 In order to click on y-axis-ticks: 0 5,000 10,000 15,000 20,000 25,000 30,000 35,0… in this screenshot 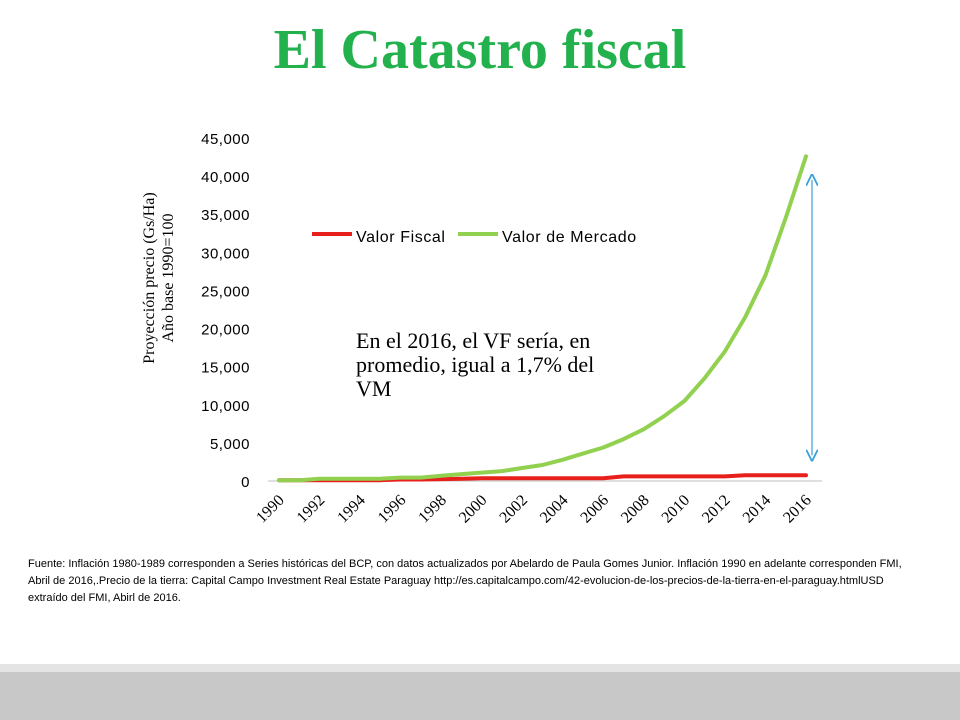, I will do `click(225, 311)`.